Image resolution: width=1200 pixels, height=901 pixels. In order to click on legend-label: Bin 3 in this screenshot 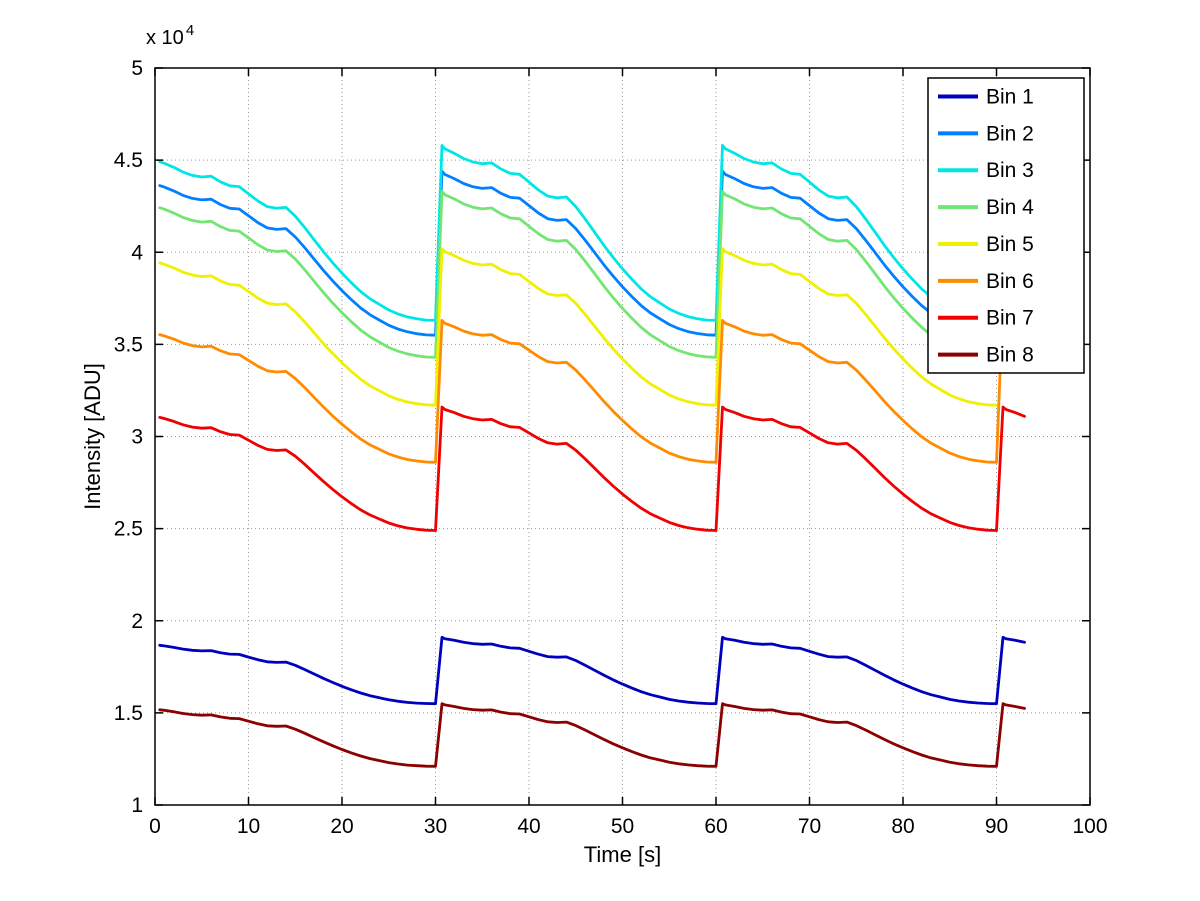, I will do `click(1010, 170)`.